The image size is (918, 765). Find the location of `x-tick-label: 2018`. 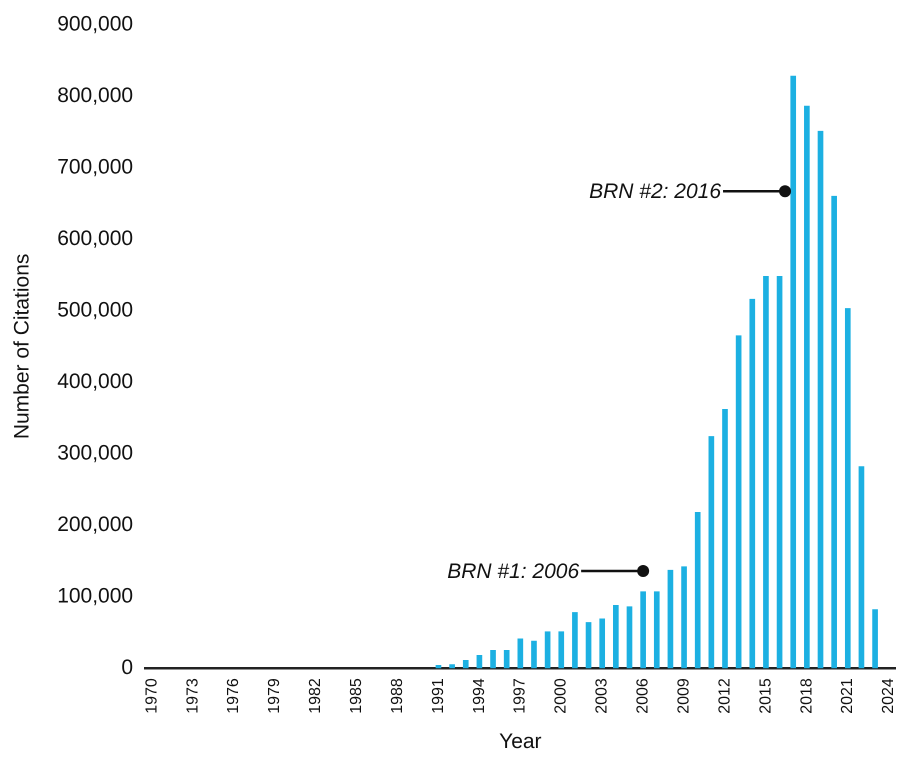

x-tick-label: 2018 is located at coordinates (807, 696).